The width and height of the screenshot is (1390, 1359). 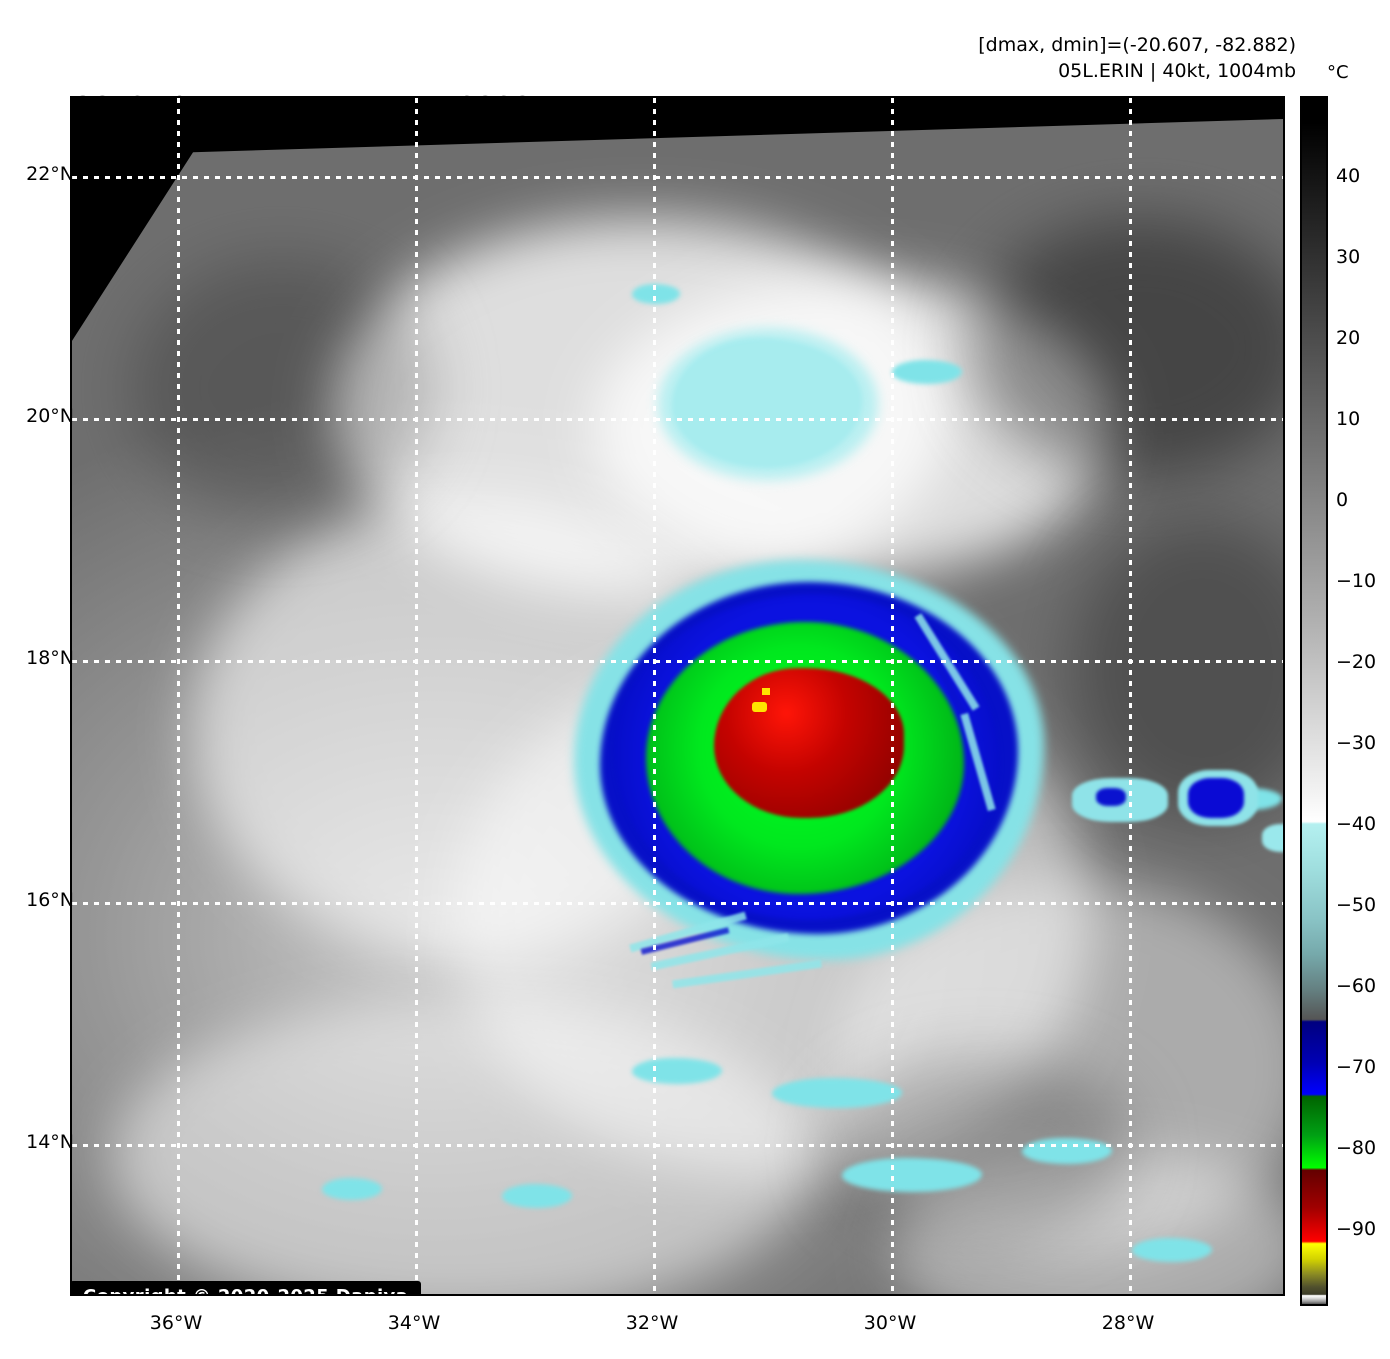 What do you see at coordinates (50, 174) in the screenshot?
I see `ytick-label-22n: 22°N` at bounding box center [50, 174].